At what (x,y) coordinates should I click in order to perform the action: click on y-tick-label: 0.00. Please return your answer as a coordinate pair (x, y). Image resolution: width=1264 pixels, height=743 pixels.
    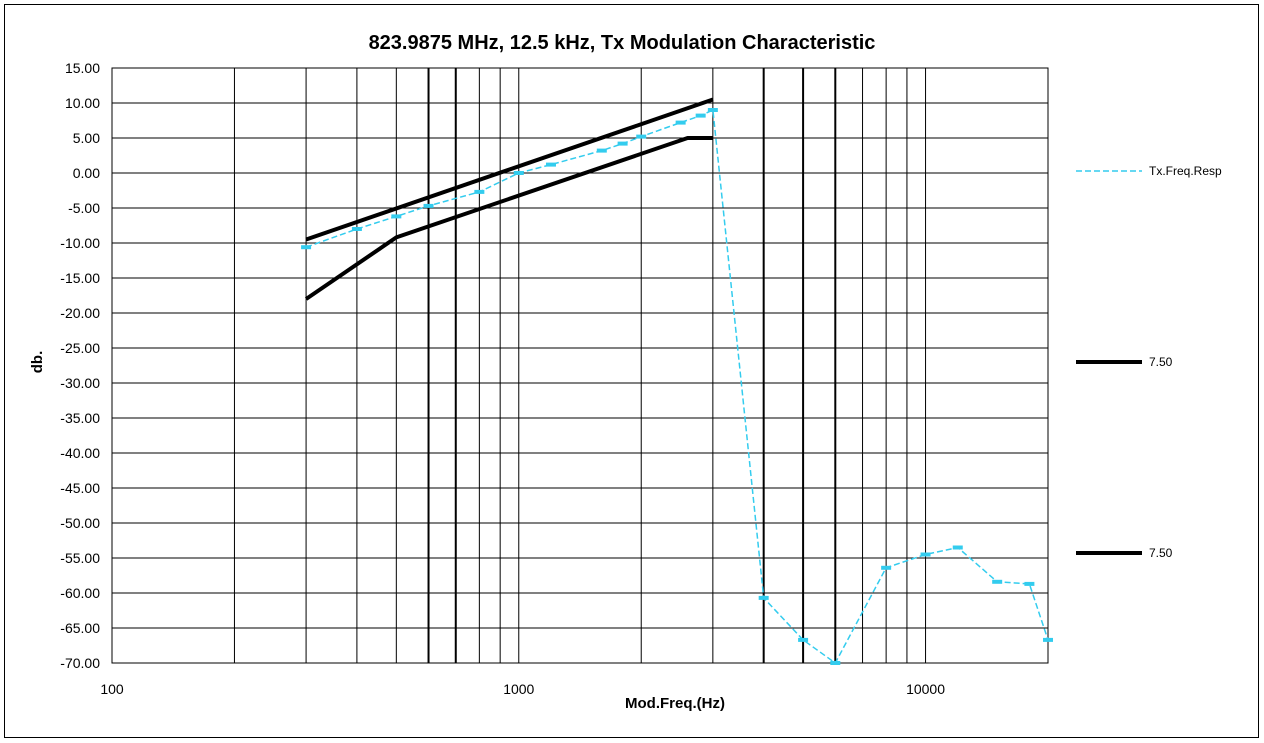
    Looking at the image, I should click on (86, 173).